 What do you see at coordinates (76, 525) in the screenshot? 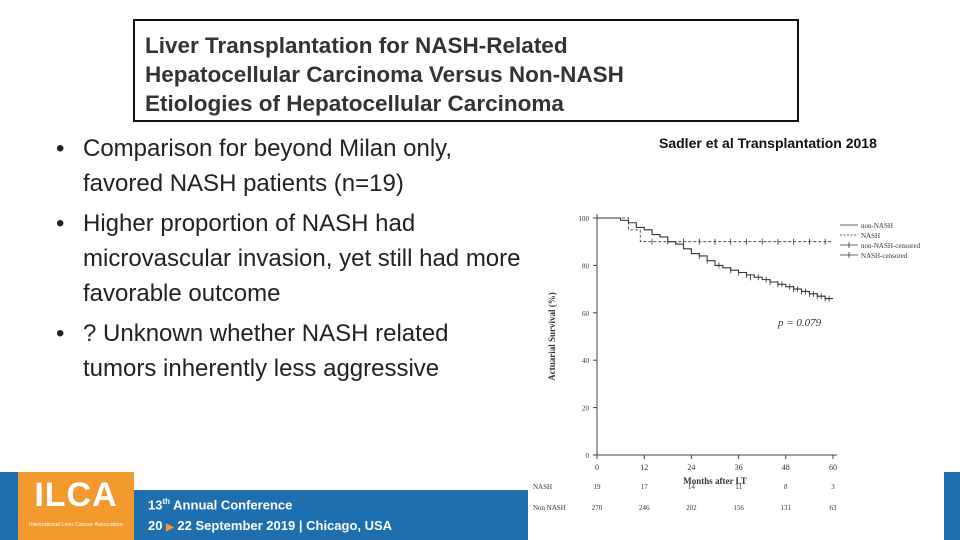
I see `ilca-logo-subtitle: International Liver Cancer Association` at bounding box center [76, 525].